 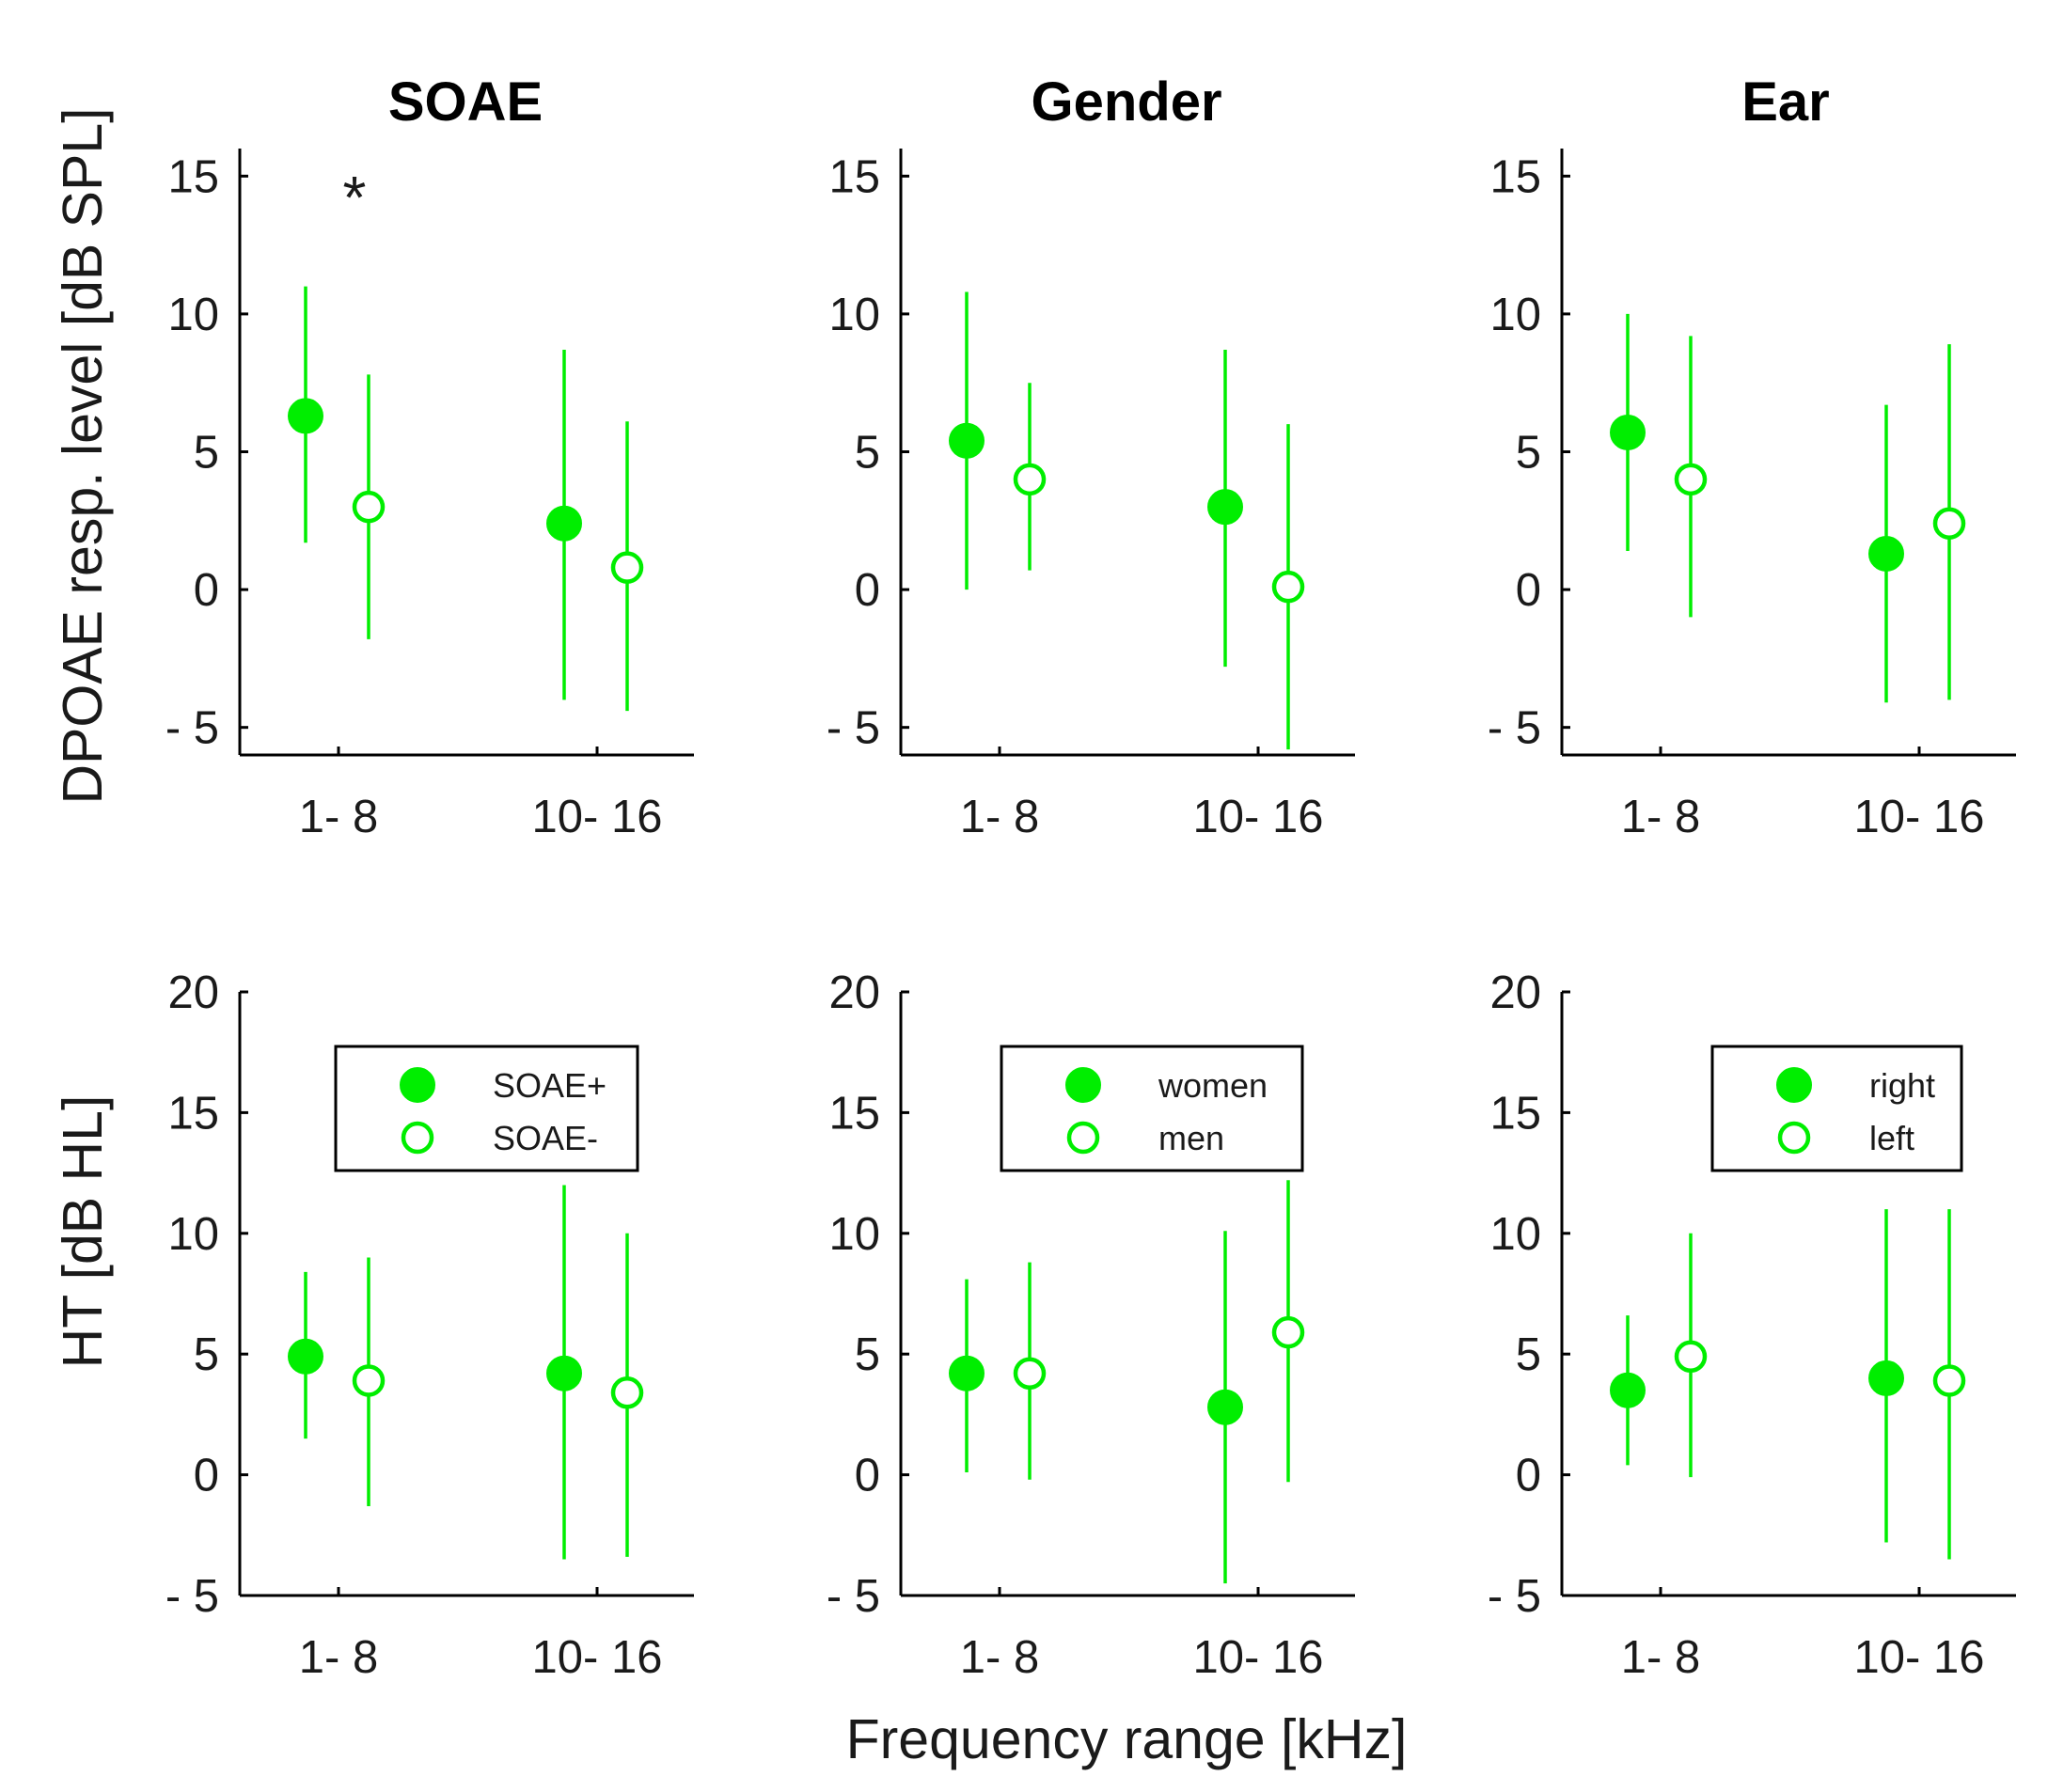 I want to click on panel-top-gender: - 5 0 5 10 15 1- 8 10- 16, so click(x=1091, y=495).